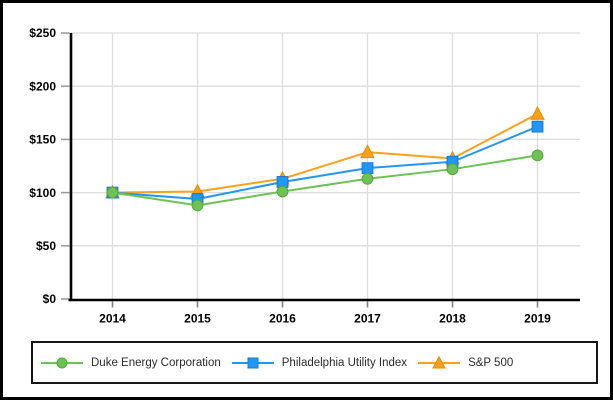 This screenshot has width=613, height=400. I want to click on legend-marker-philadelphia-utility-index, so click(253, 362).